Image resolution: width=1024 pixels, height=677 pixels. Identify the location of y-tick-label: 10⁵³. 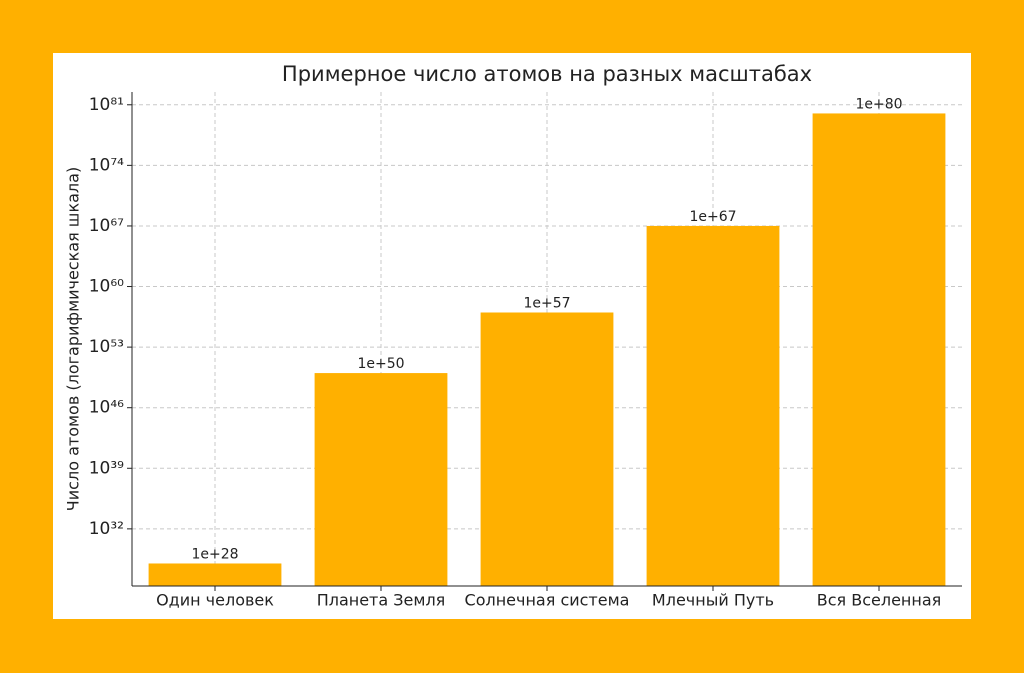
(106, 347).